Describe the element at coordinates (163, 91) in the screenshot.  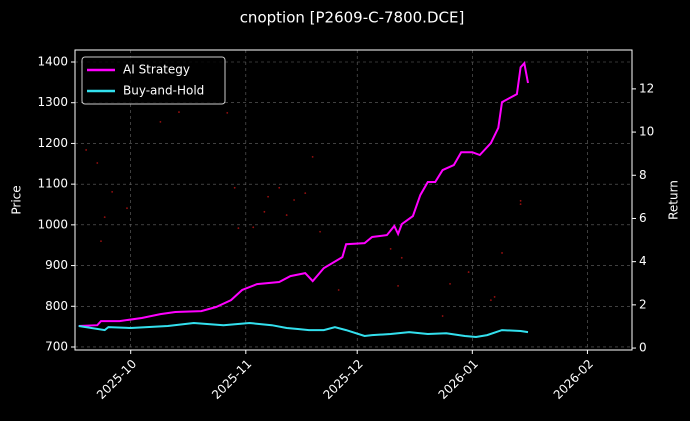
I see `legend-label: Buy-and-Hold` at that location.